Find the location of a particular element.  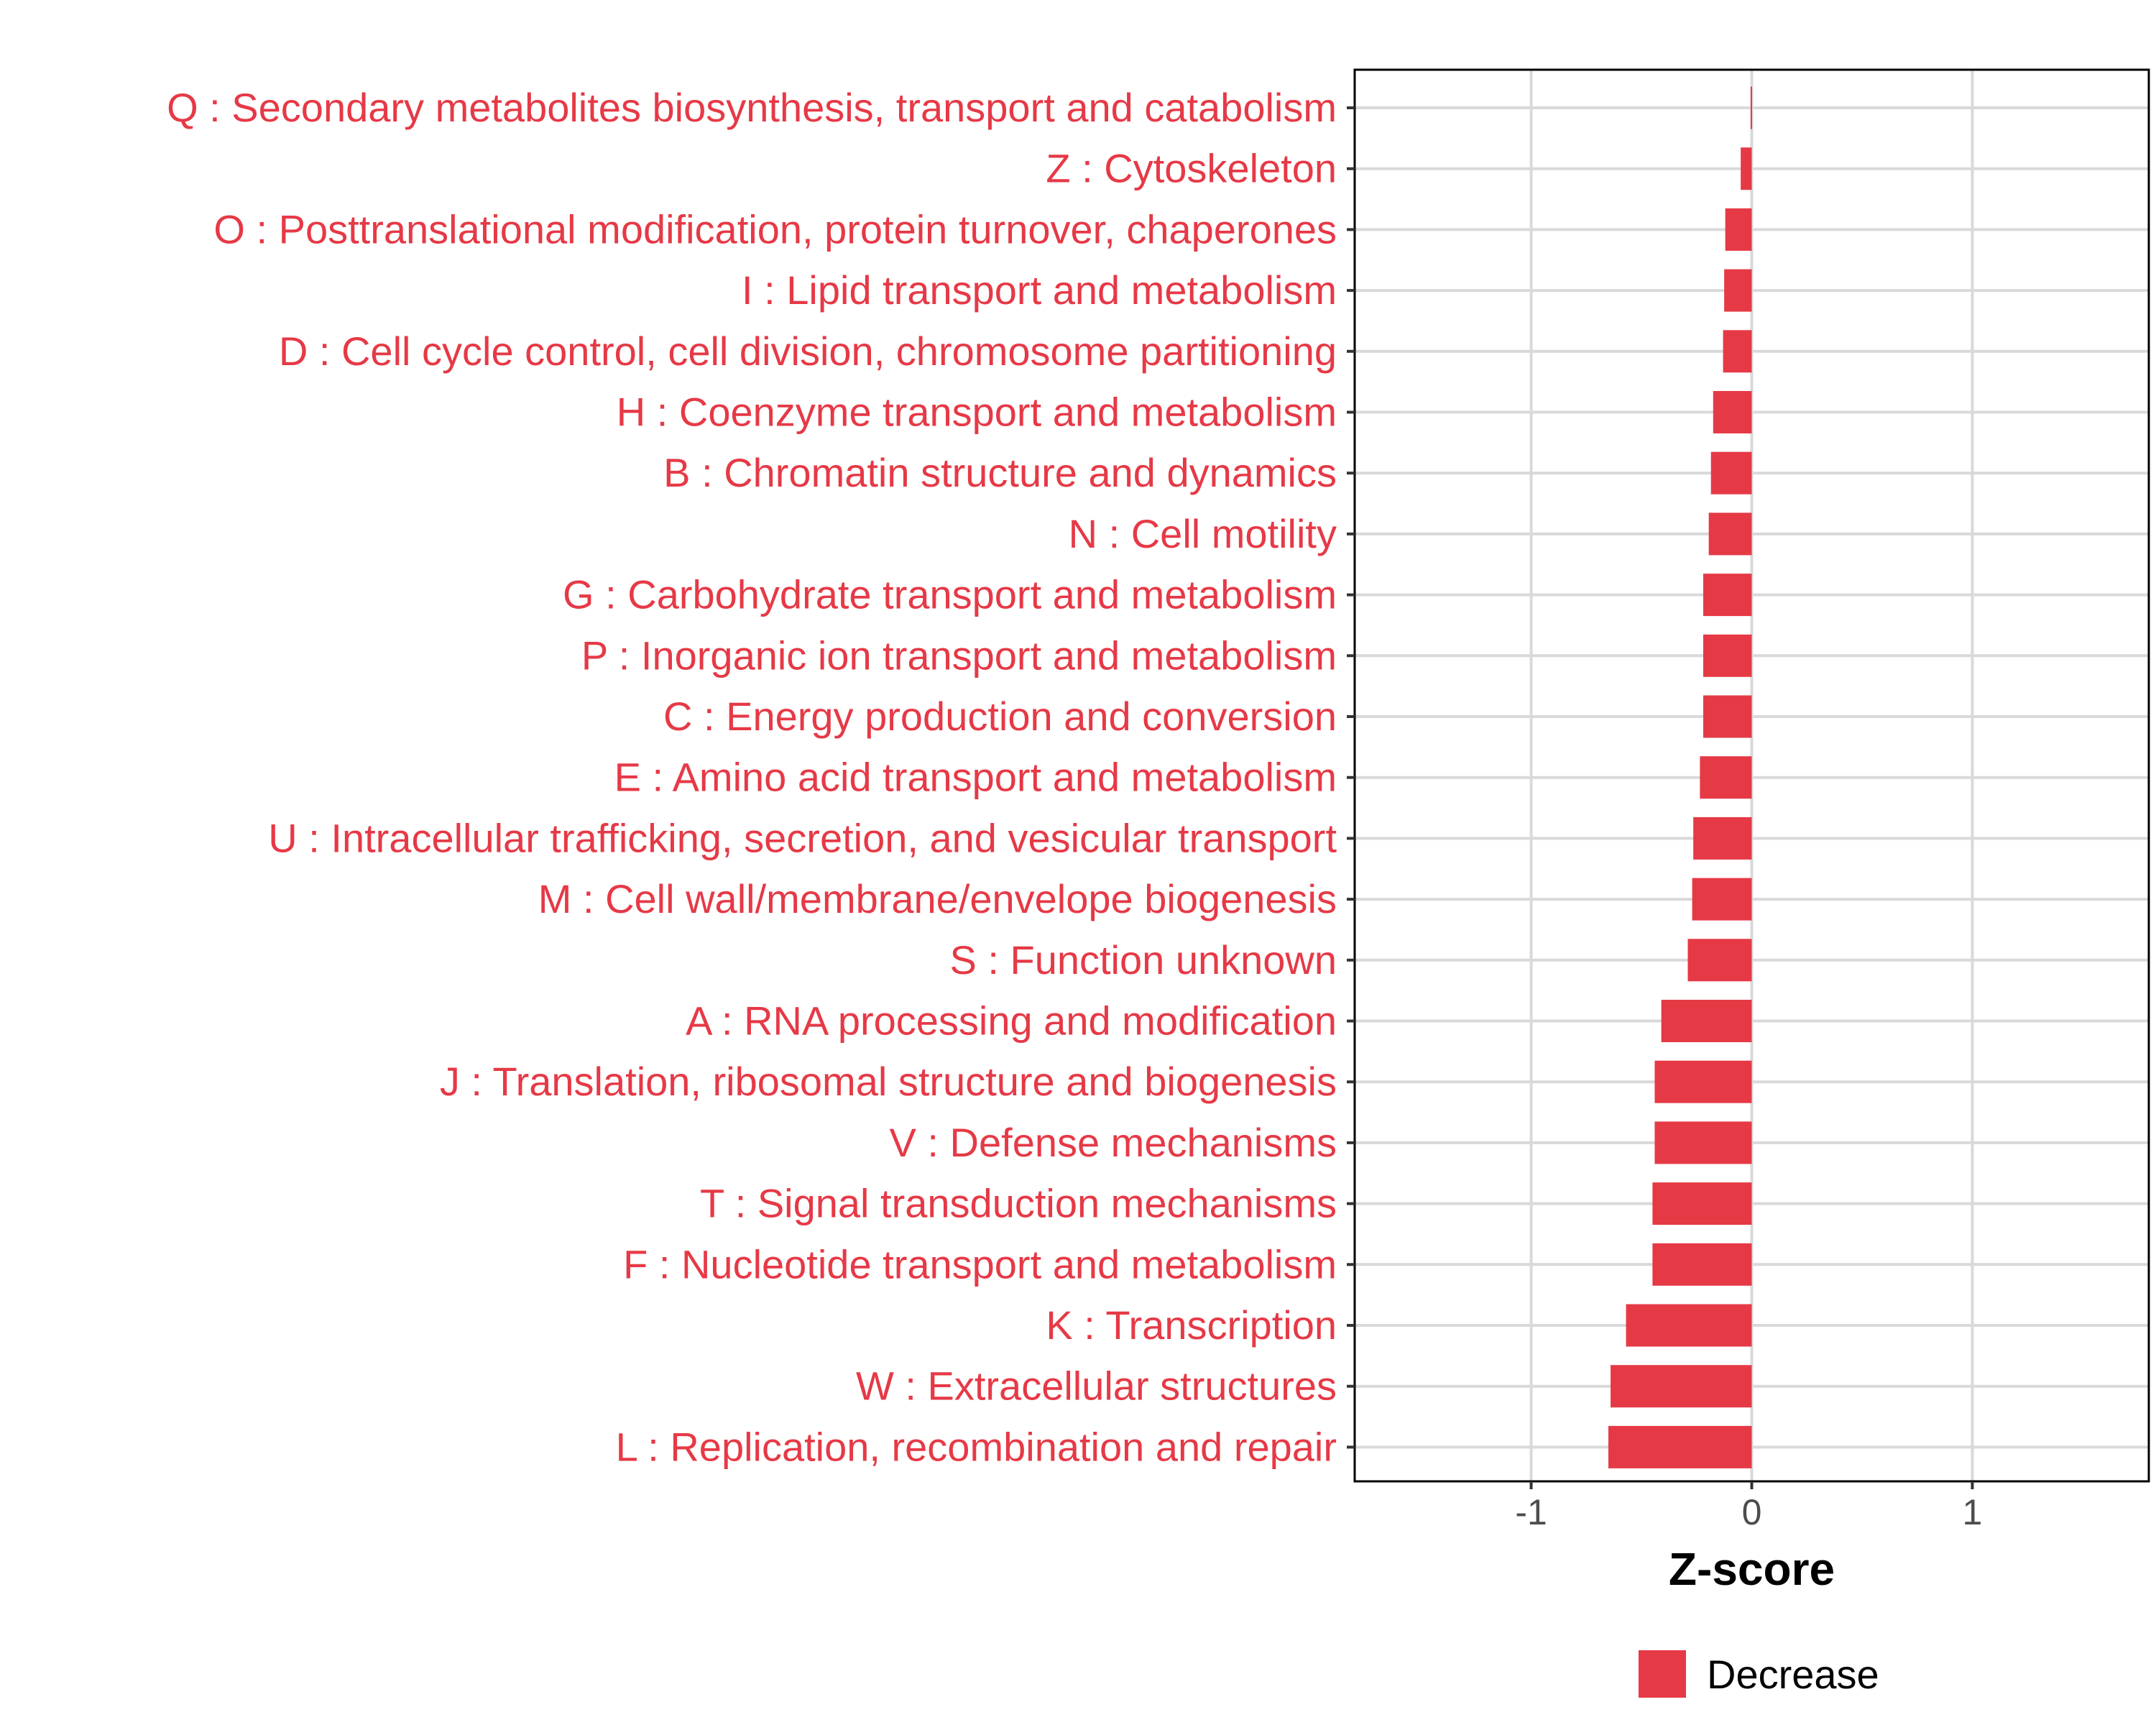

x-tick-label-2: 1 is located at coordinates (1973, 1512).